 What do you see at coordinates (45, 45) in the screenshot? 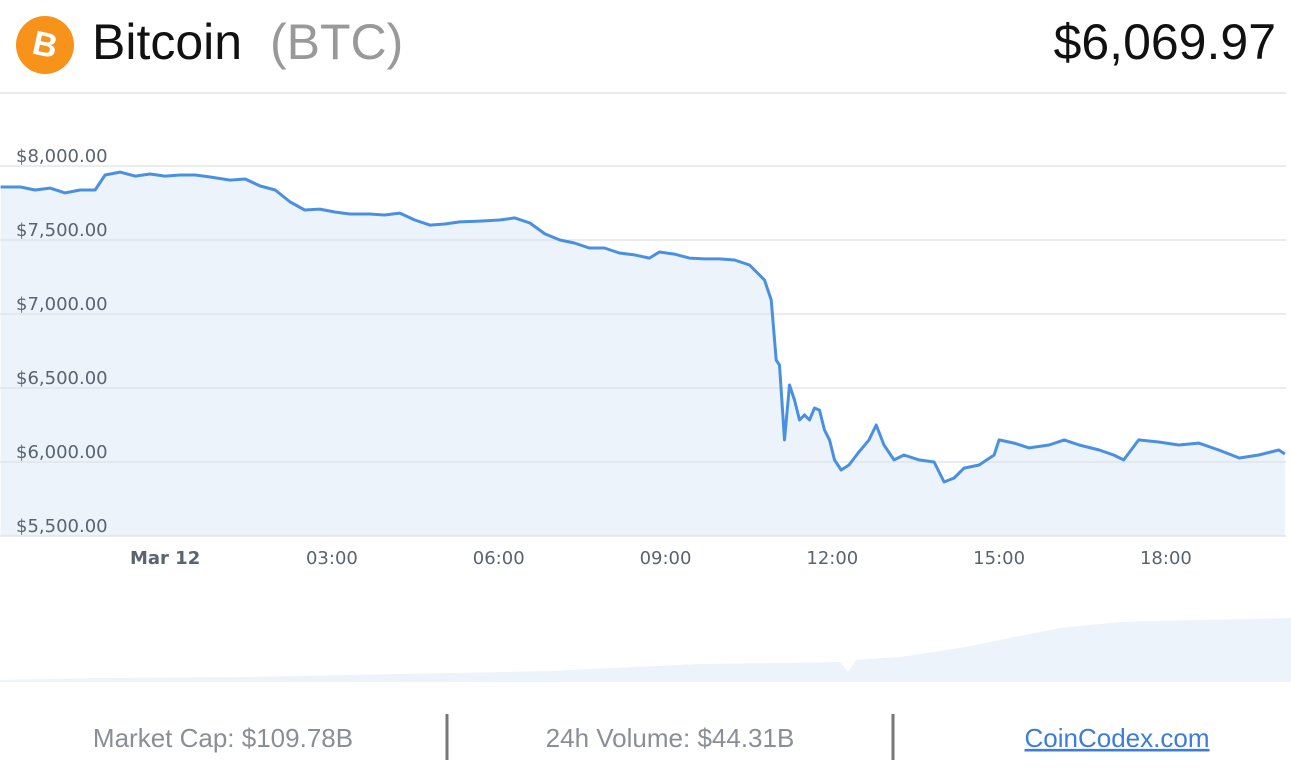
I see `logo` at bounding box center [45, 45].